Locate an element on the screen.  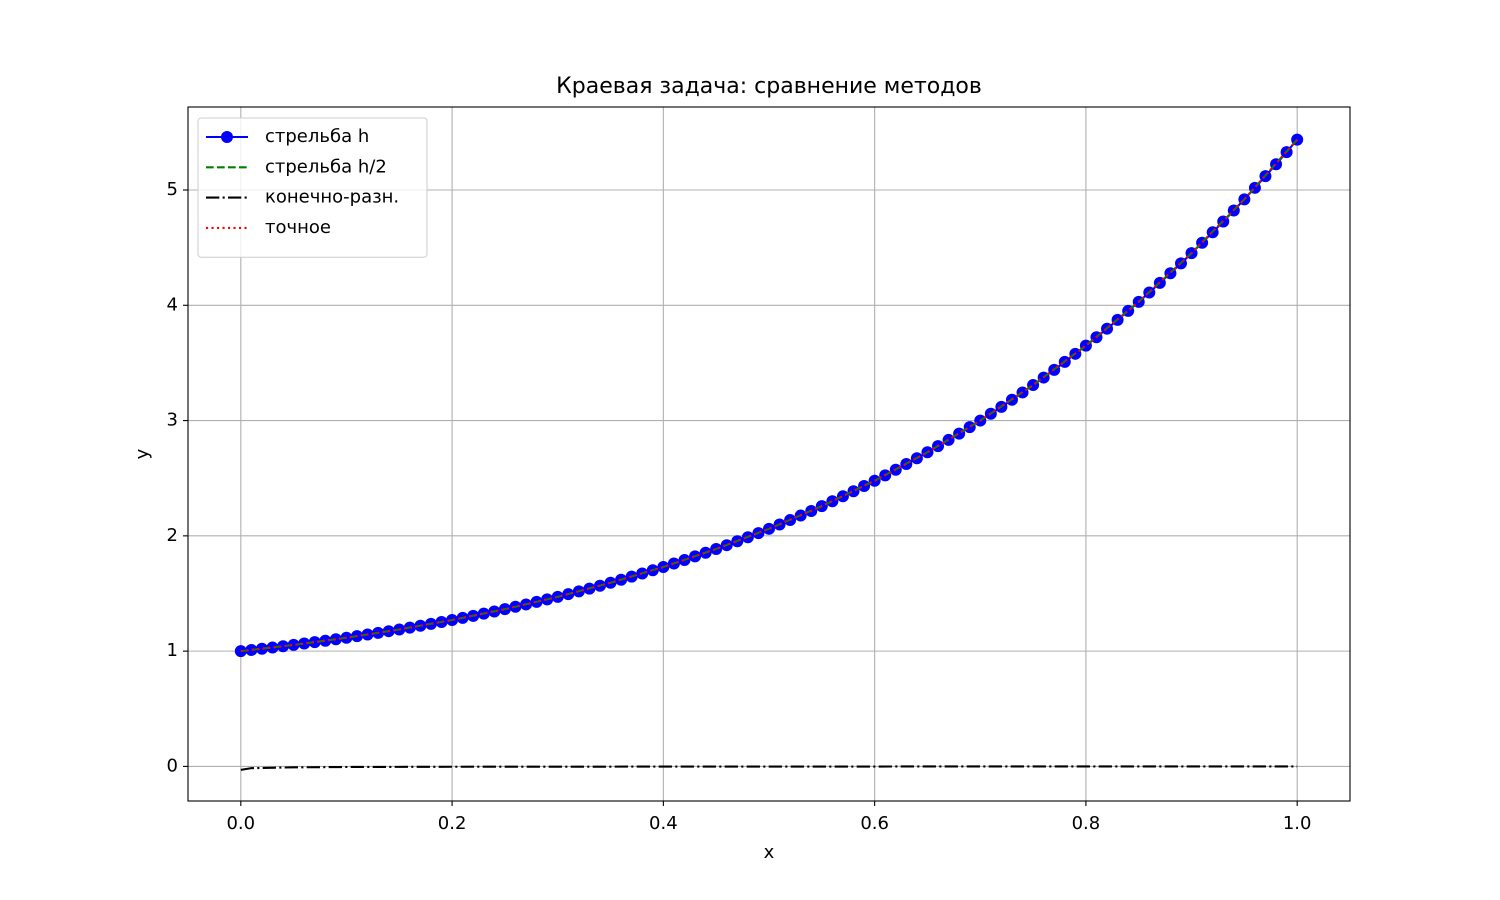
x-tick-label: 0.6 is located at coordinates (874, 823).